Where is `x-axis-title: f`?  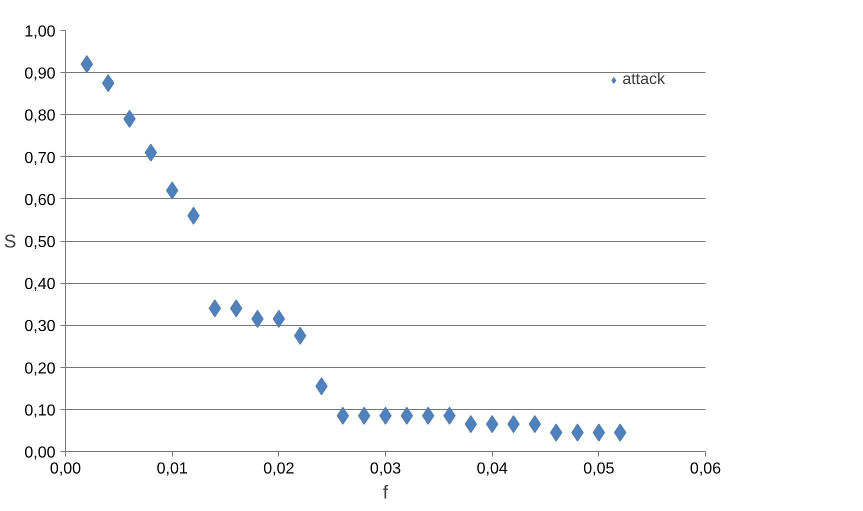 x-axis-title: f is located at coordinates (385, 492).